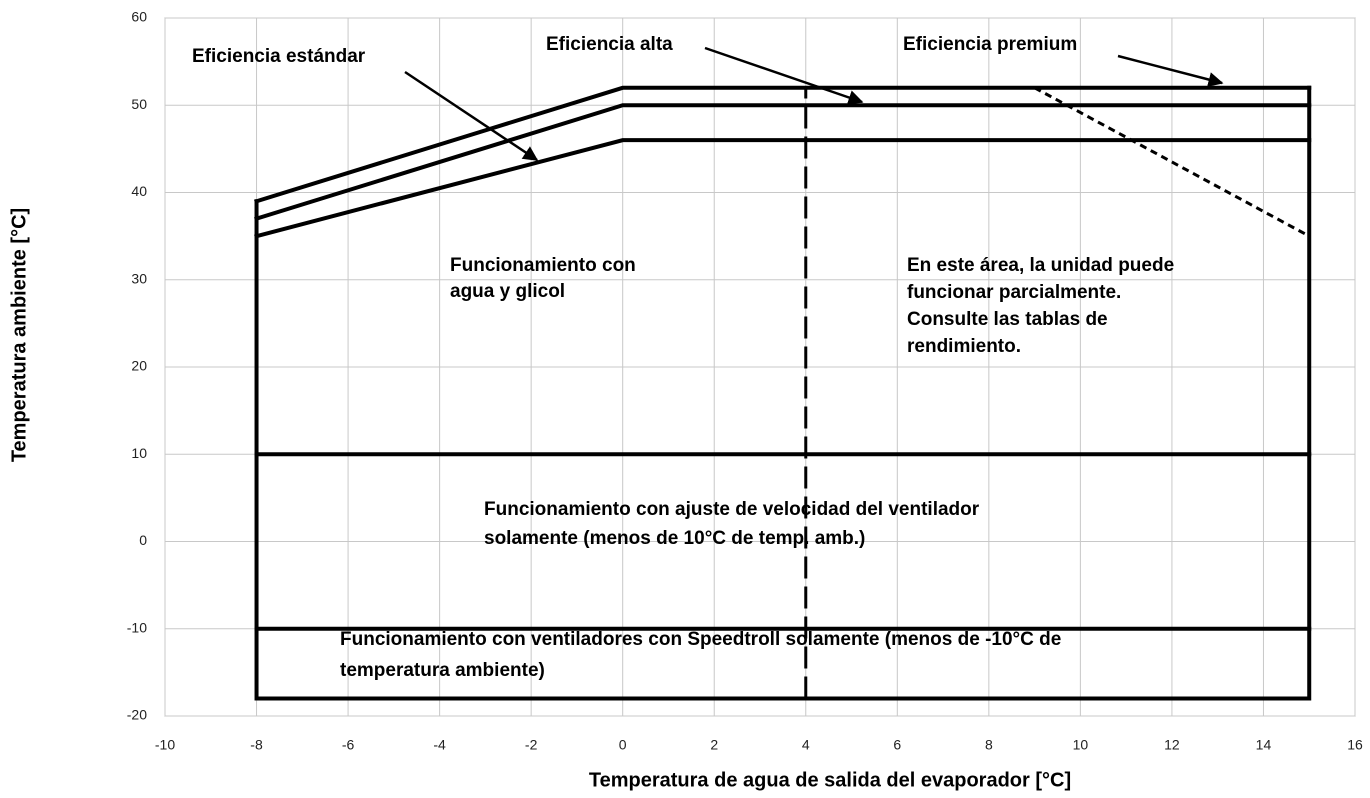  I want to click on y-tick-label: 0, so click(143, 540).